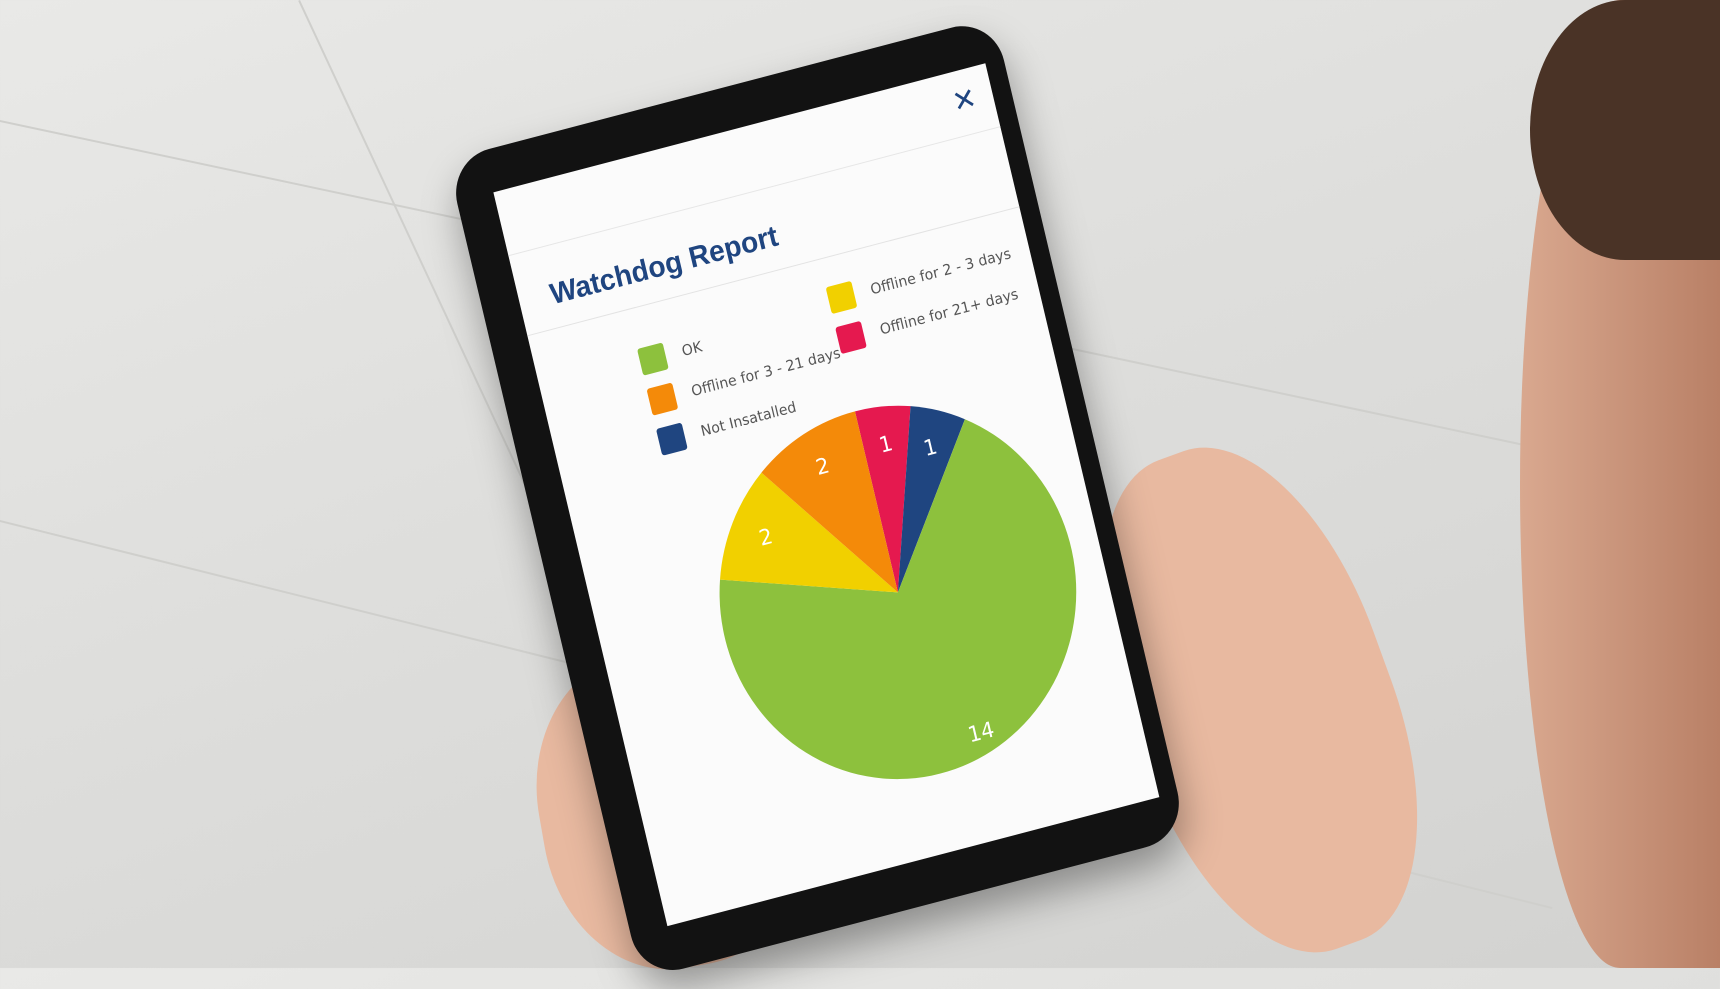  I want to click on pie-slice-not-insatalled, so click(928, 493).